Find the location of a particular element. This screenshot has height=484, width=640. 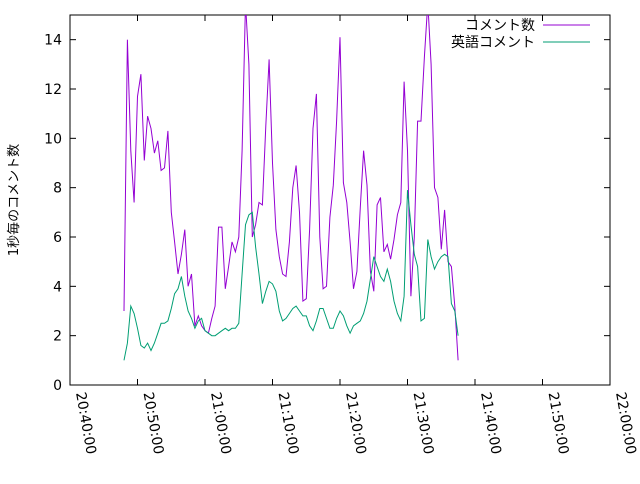

y-tick-label: 4 is located at coordinates (57, 287).